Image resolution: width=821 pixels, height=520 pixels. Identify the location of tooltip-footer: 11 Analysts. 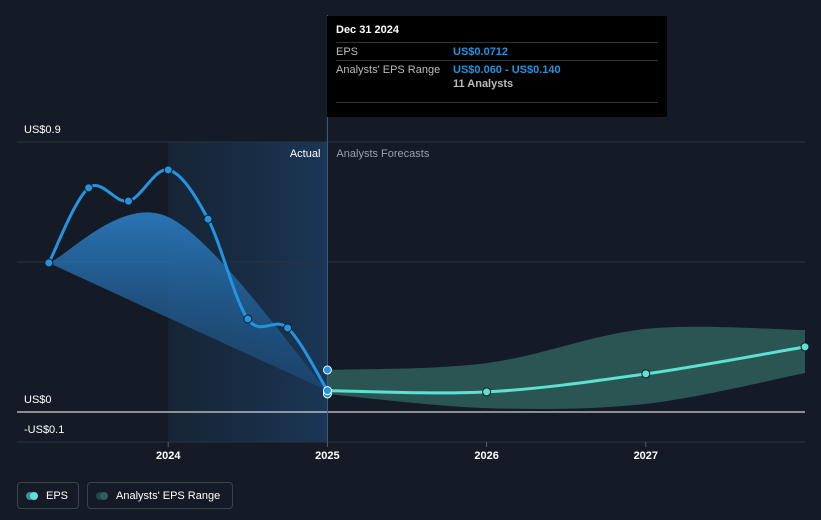
(497, 90).